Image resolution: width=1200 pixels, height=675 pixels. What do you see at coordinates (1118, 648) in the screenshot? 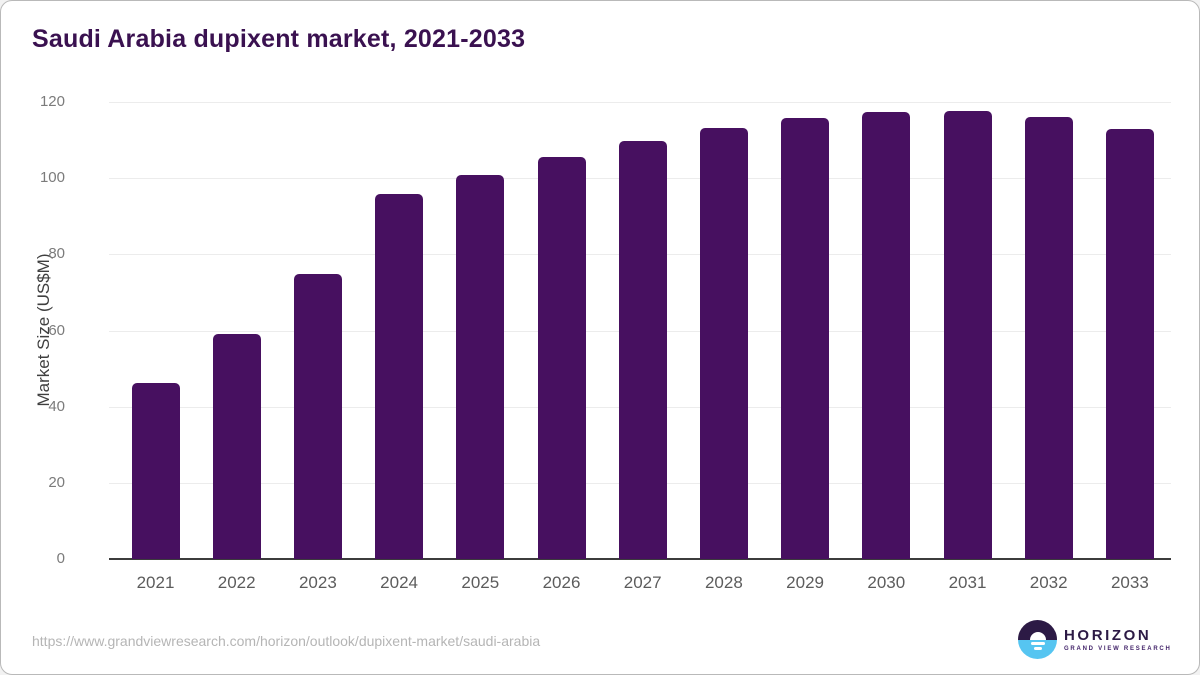
I see `logo-subtitle: GRAND VIEW RESEARCH` at bounding box center [1118, 648].